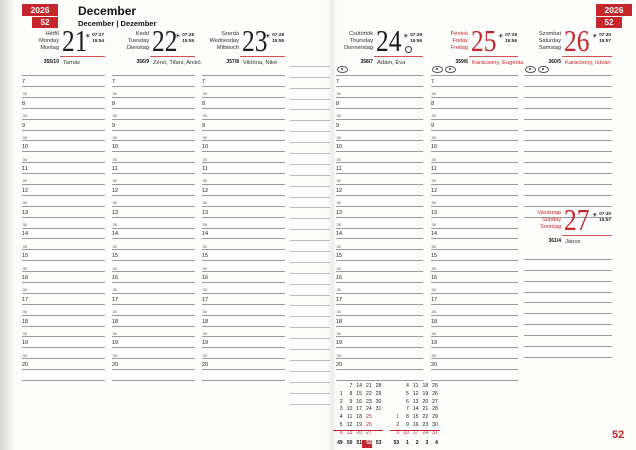  I want to click on name-days: Karácsony, István, so click(588, 62).